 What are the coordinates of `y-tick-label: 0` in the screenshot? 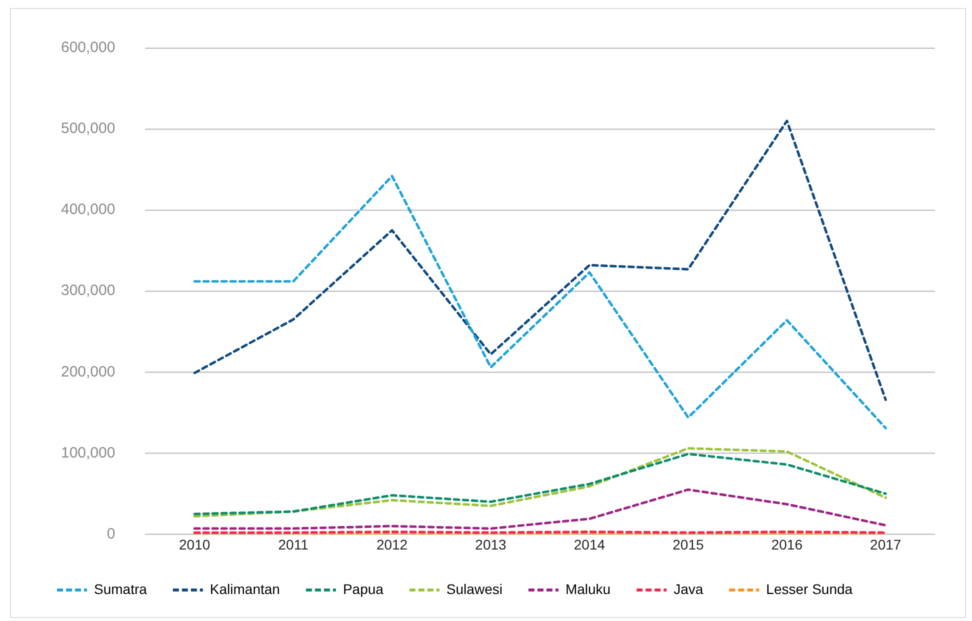 It's located at (111, 533).